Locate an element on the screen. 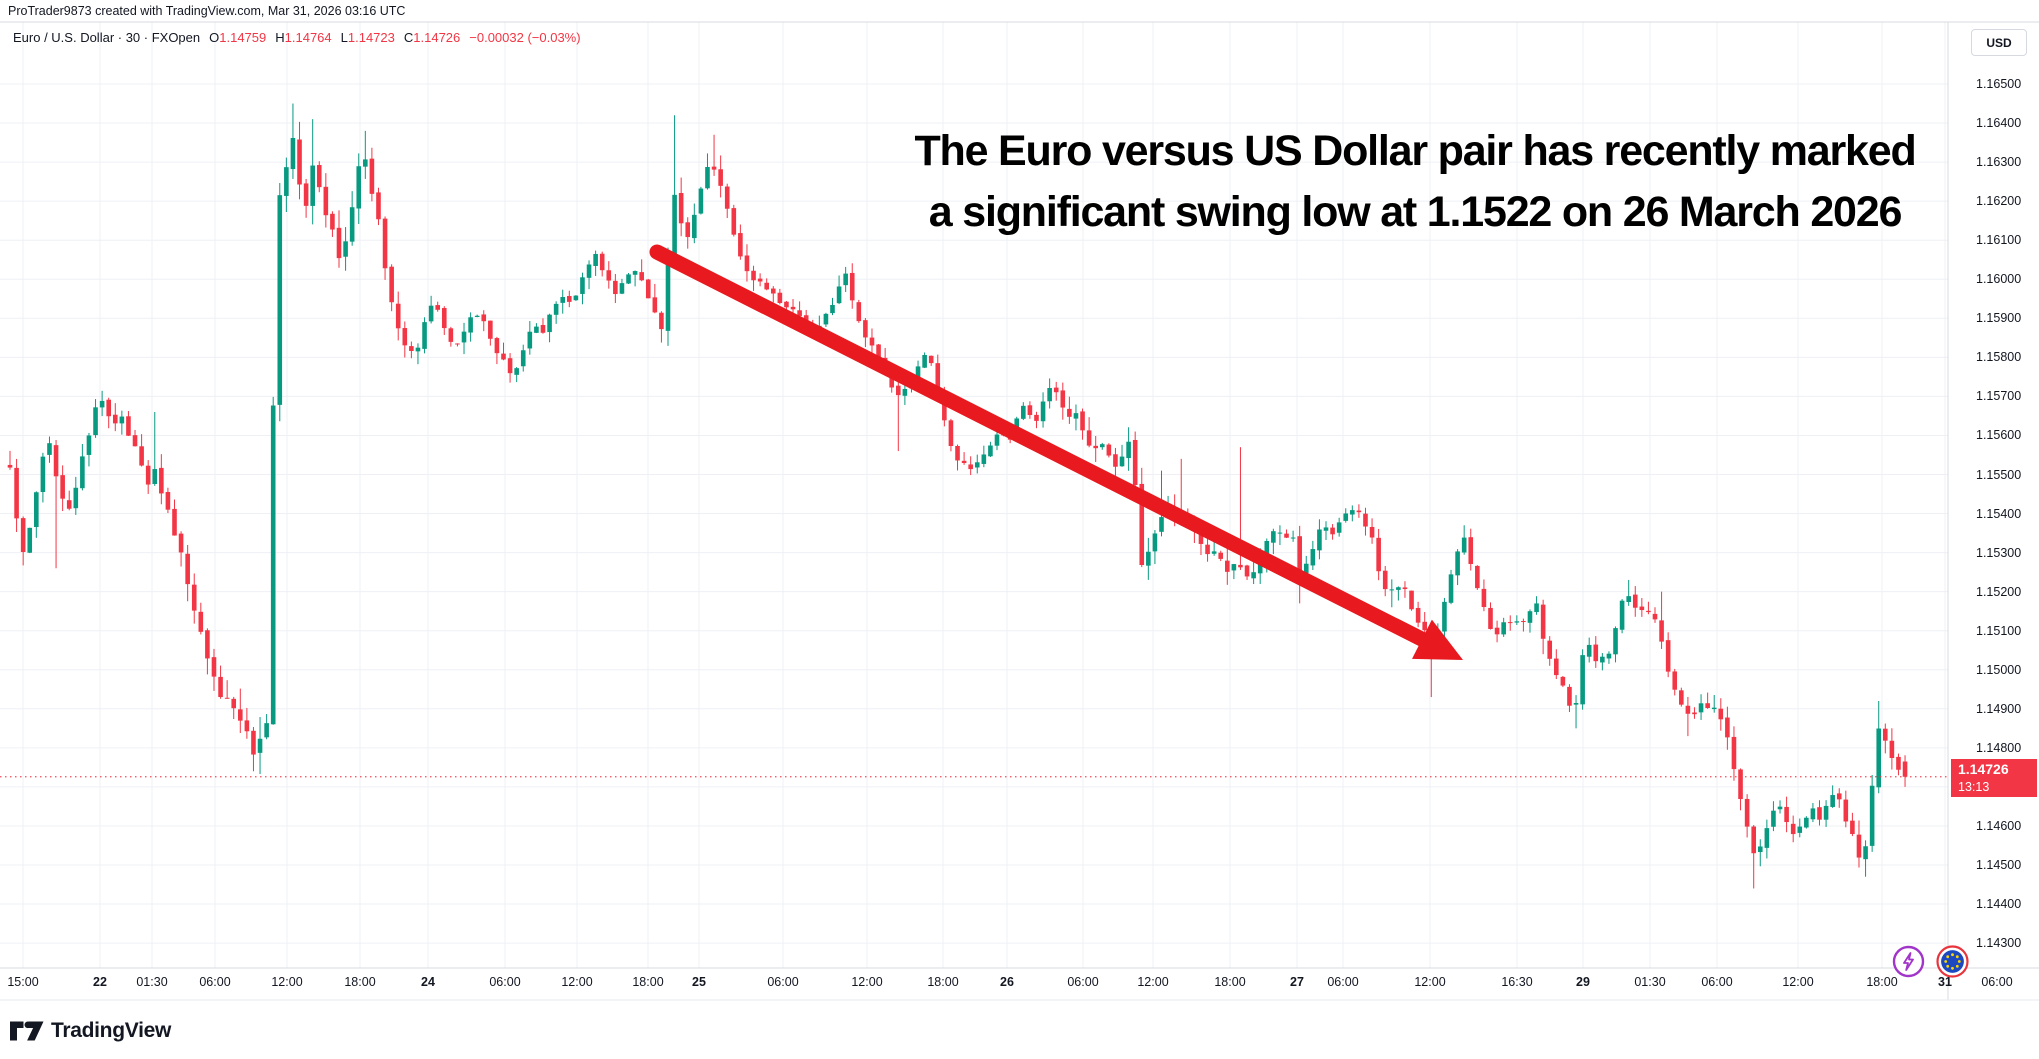  economic-event-eu-flag-icon is located at coordinates (1952, 961).